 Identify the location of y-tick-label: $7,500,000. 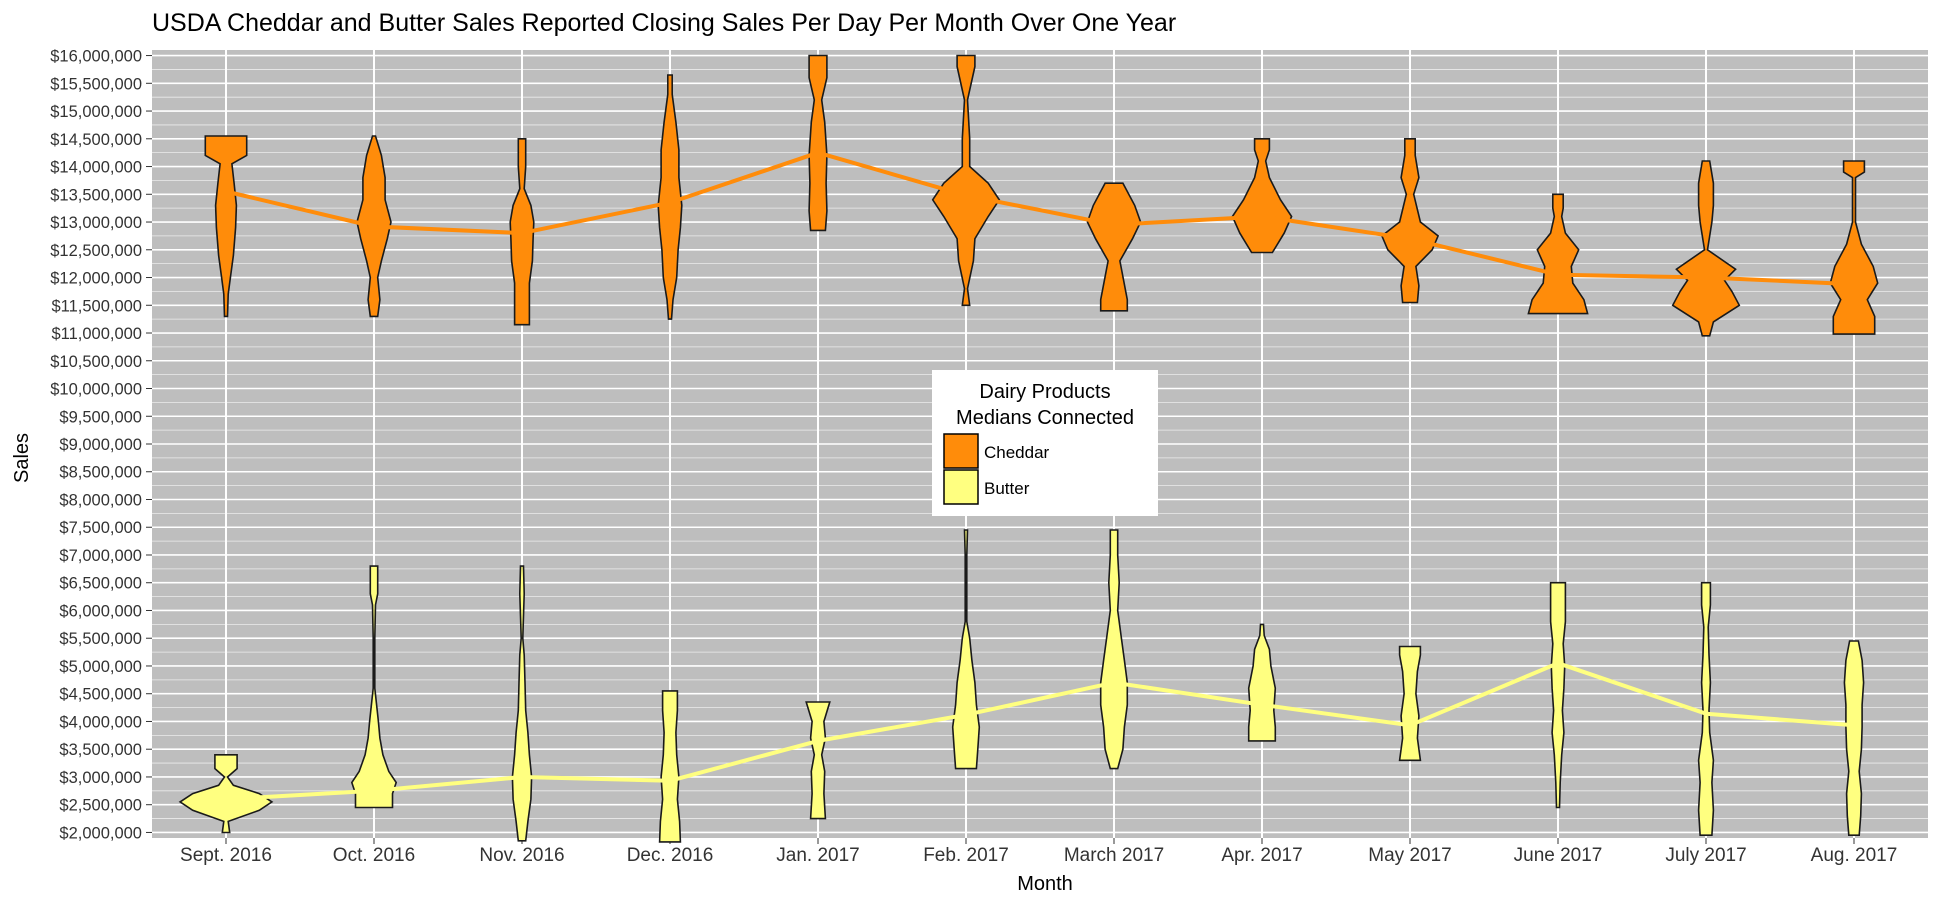
(100, 528).